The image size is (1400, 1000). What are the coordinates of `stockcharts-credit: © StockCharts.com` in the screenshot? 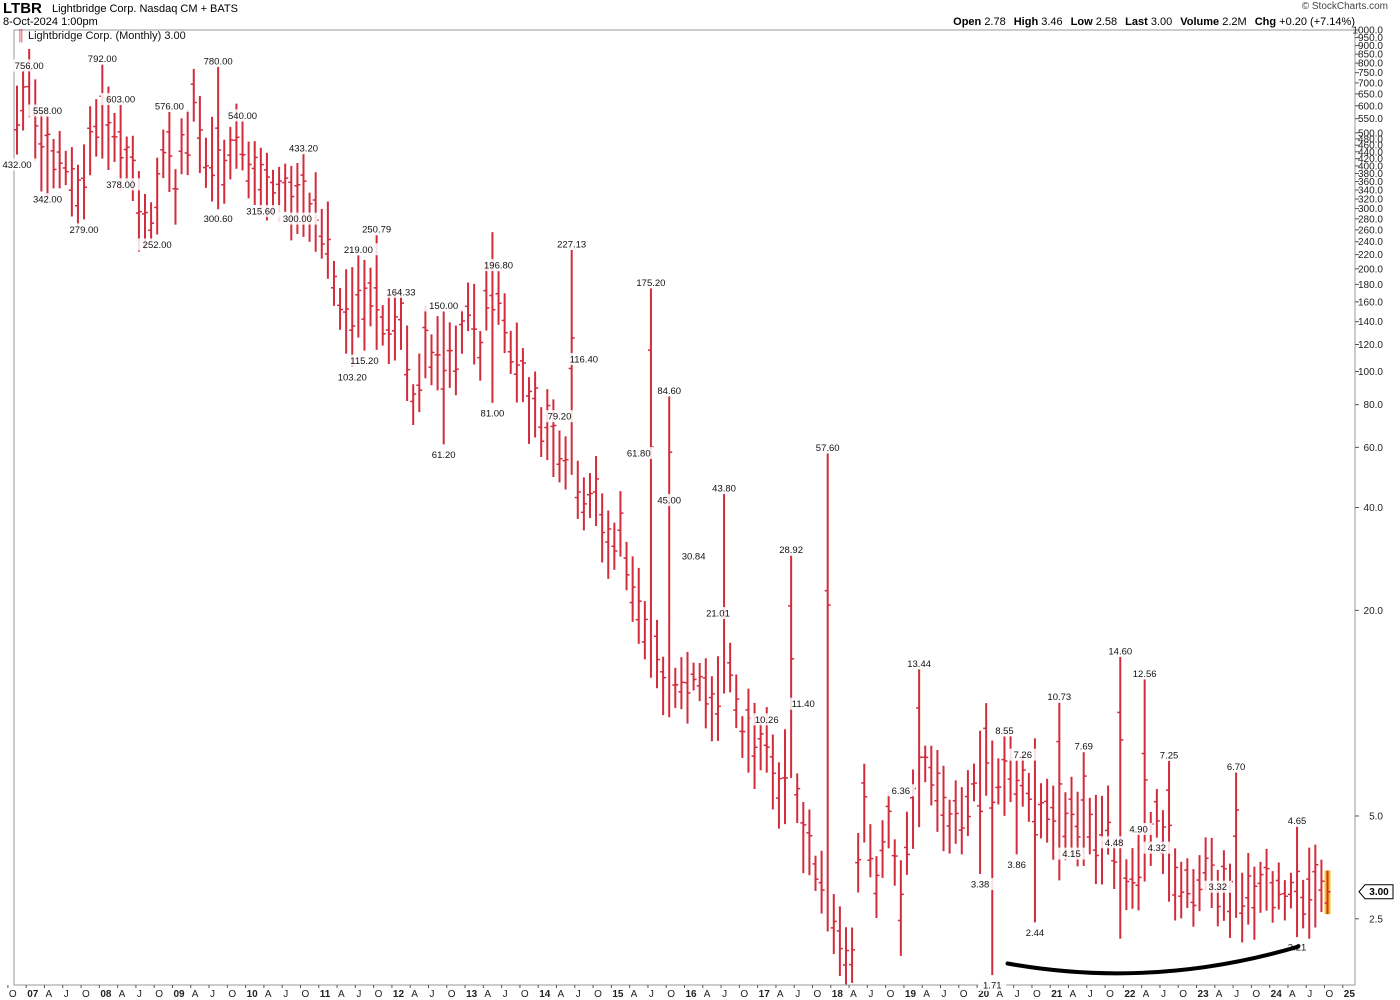 It's located at (1344, 6).